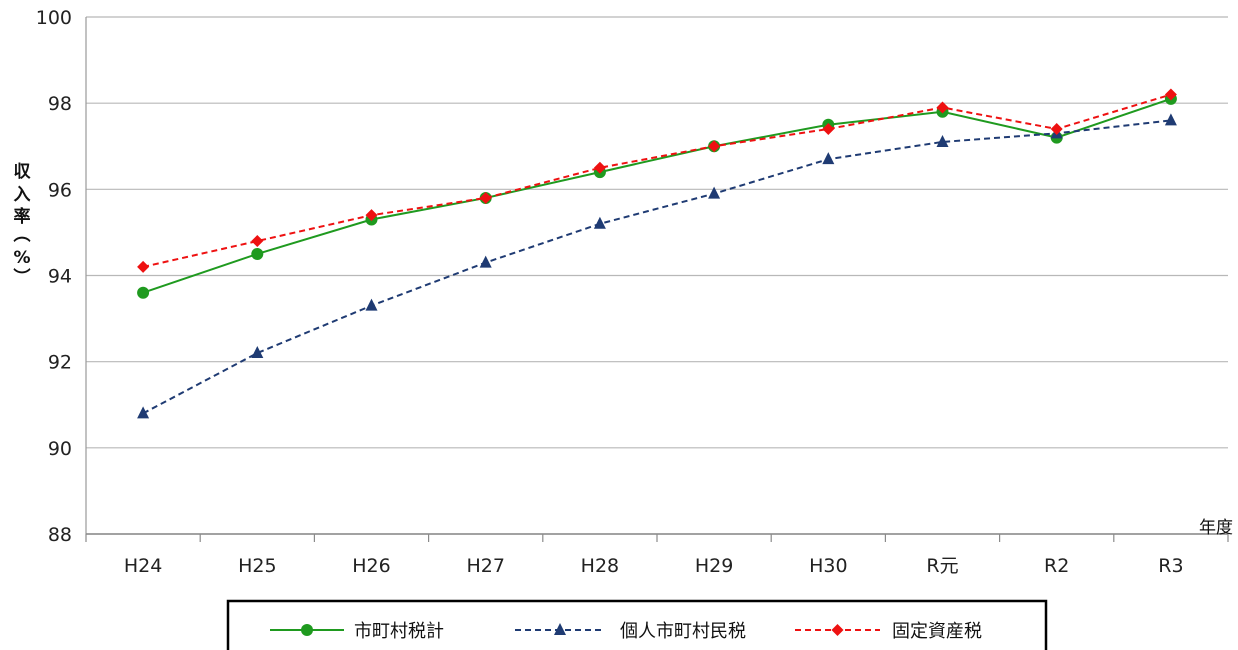 The height and width of the screenshot is (650, 1238). Describe the element at coordinates (54, 18) in the screenshot. I see `y-tick-label: 100` at that location.